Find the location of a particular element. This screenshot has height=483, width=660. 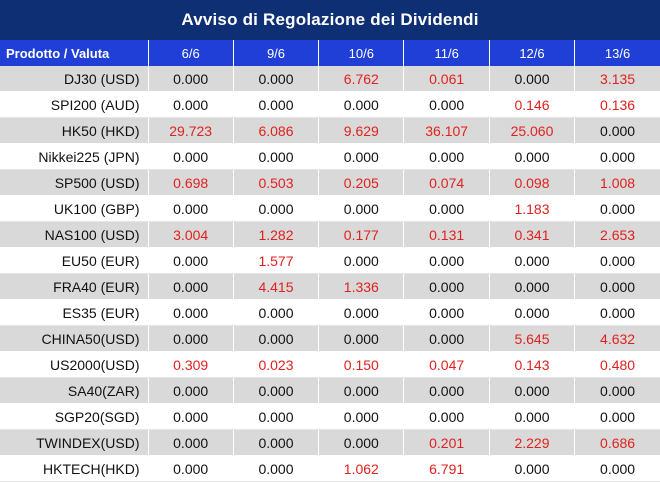

dividend-value-cell: 3.004 is located at coordinates (191, 234).